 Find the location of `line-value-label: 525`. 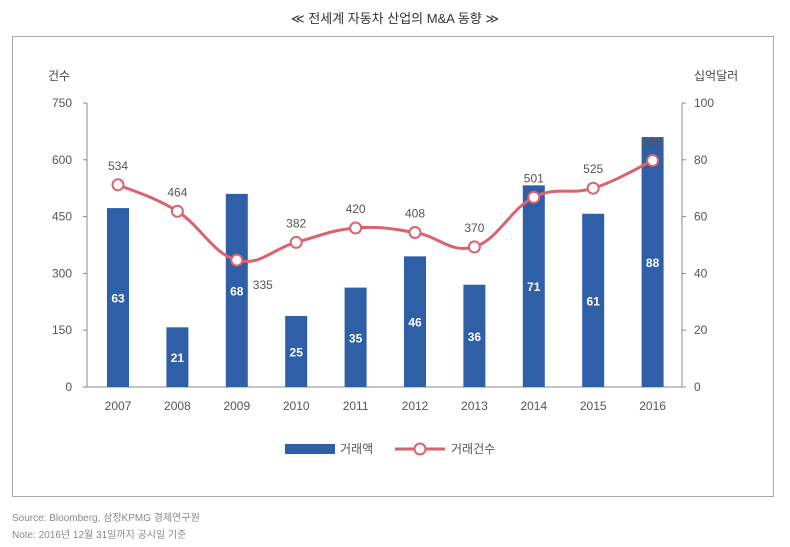

line-value-label: 525 is located at coordinates (593, 169).